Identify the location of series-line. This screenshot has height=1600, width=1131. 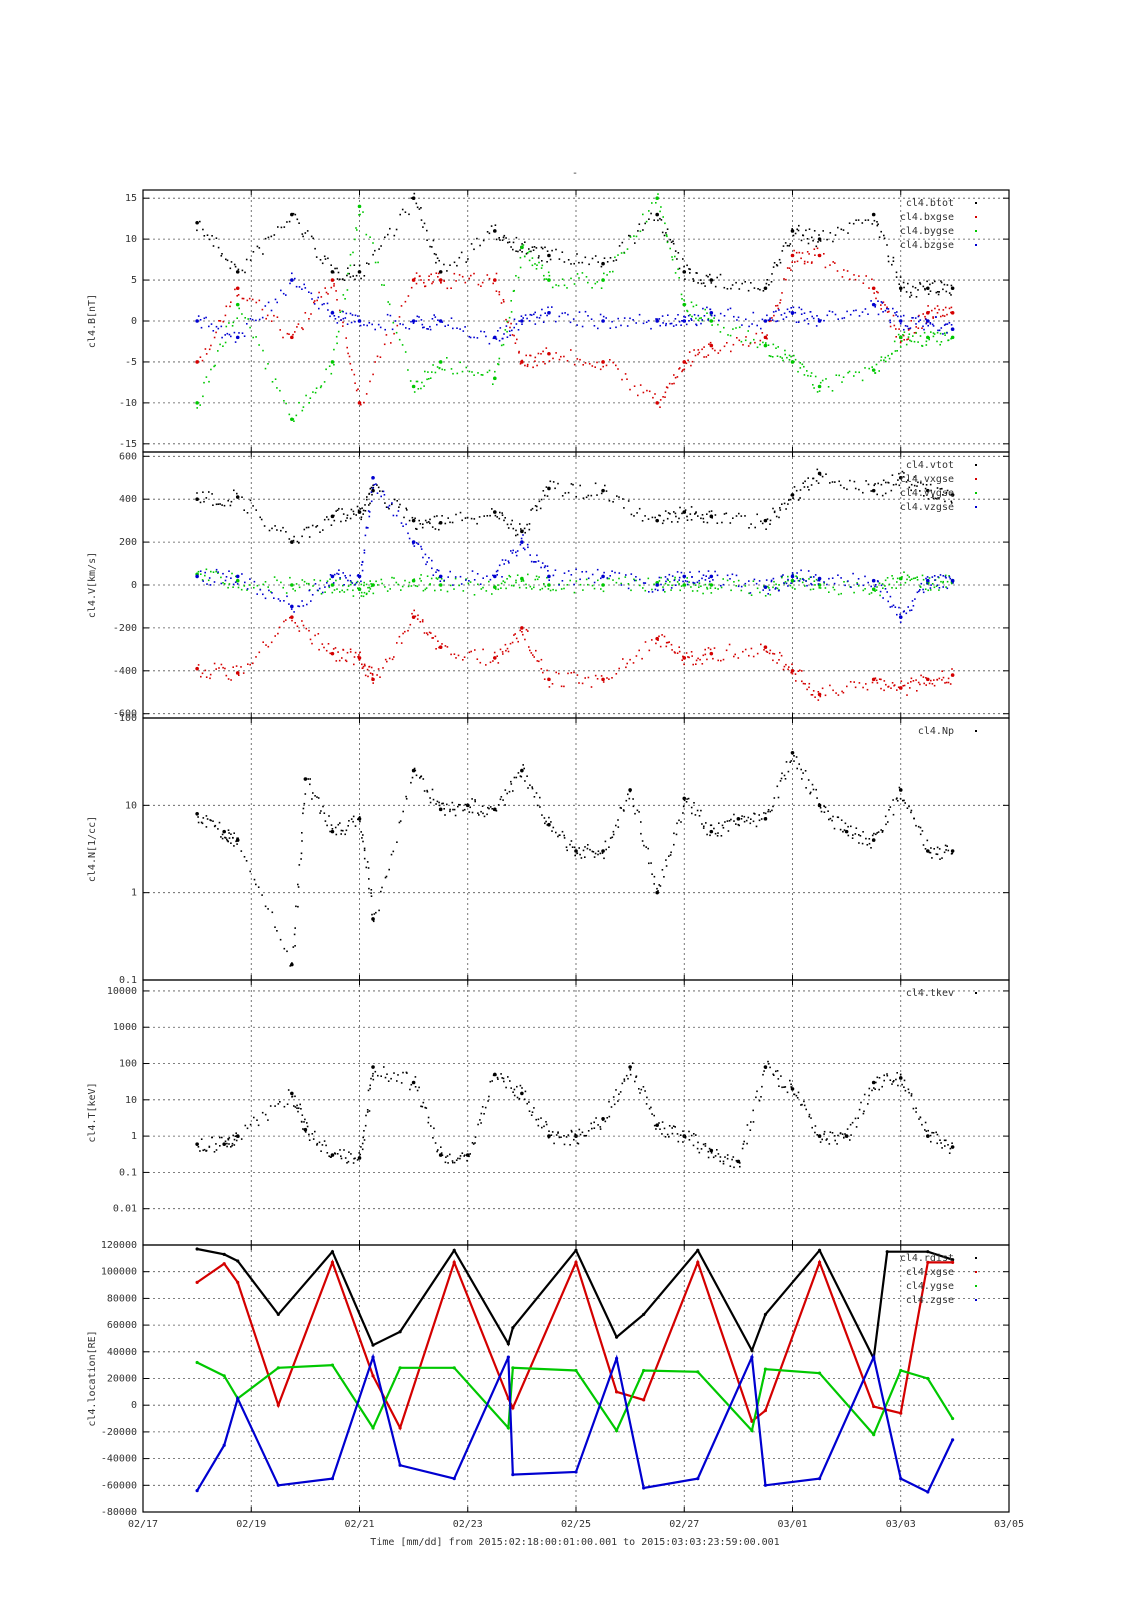
(575, 1399).